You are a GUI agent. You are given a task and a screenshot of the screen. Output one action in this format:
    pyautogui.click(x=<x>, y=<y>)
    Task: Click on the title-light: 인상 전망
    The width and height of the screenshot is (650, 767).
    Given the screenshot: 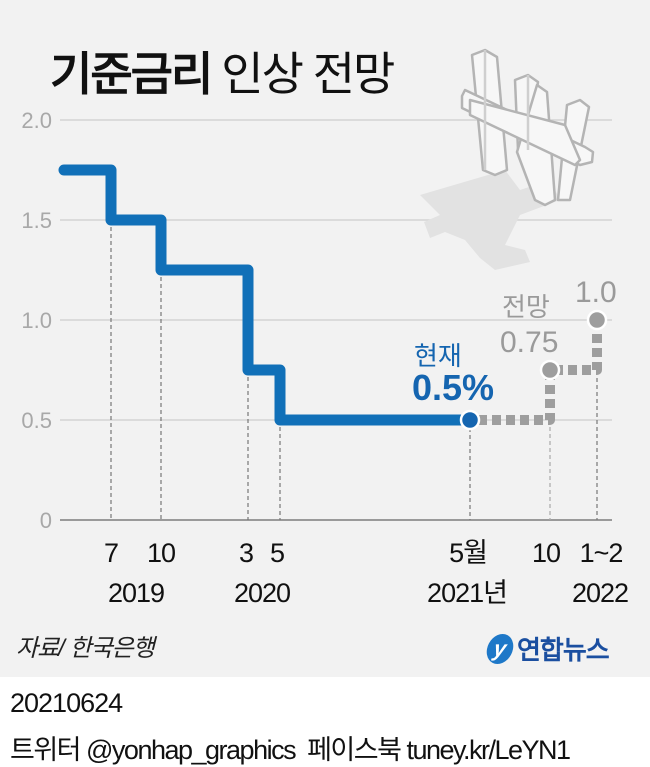 What is the action you would take?
    pyautogui.click(x=308, y=74)
    